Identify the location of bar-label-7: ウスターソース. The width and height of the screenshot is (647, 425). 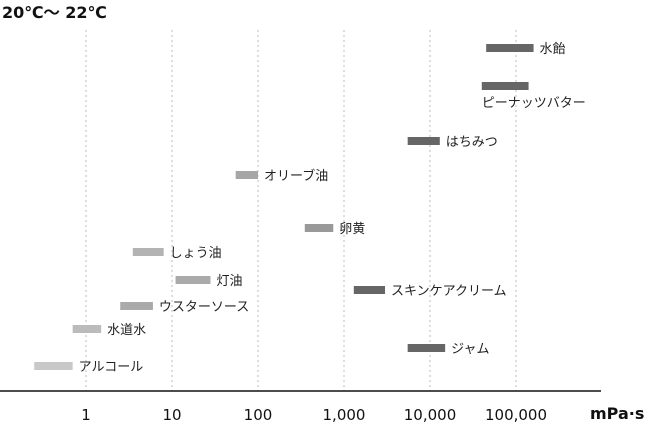
(204, 307).